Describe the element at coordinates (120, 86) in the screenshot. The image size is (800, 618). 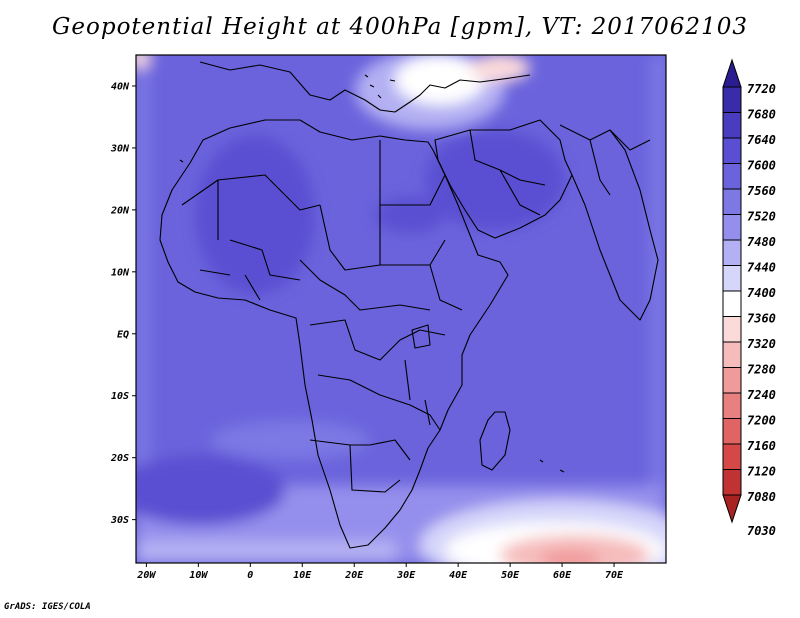
I see `lat-tick-label: 40N` at that location.